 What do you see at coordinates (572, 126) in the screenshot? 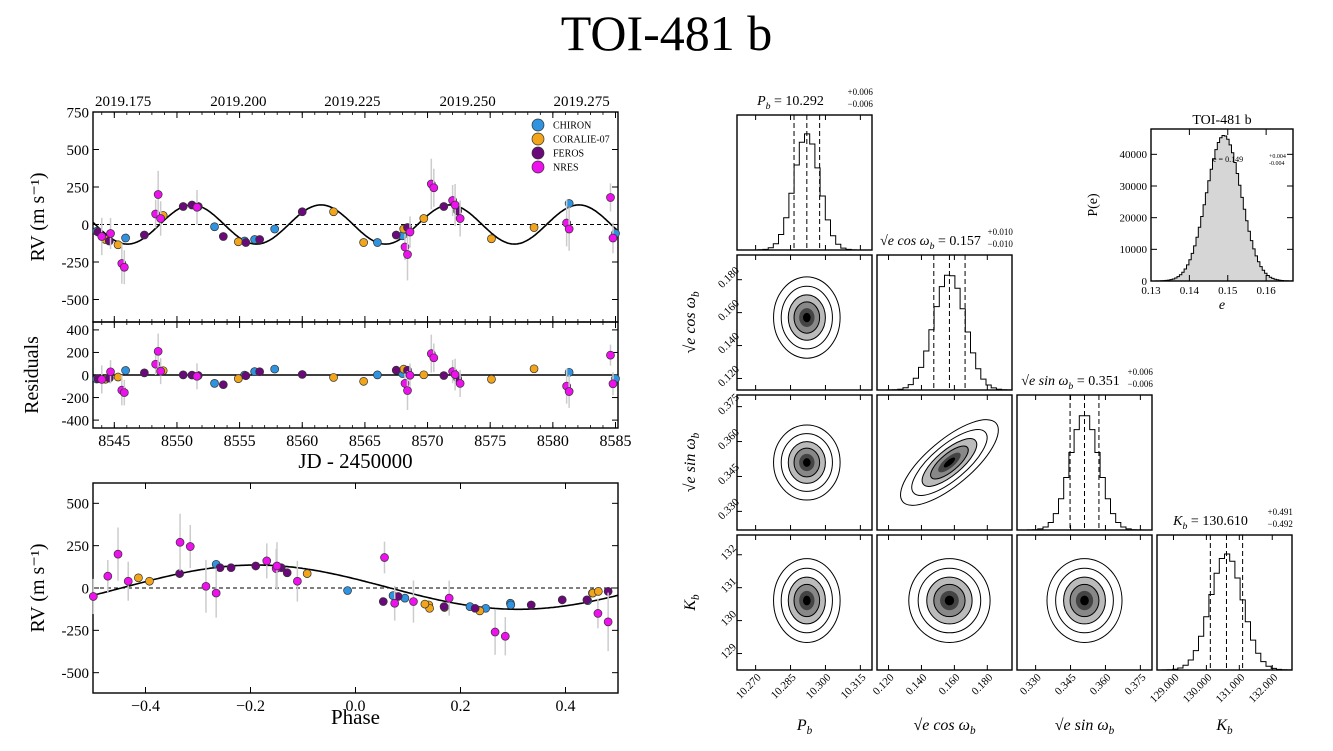
I see `legend-label-chiron: CHIRON` at bounding box center [572, 126].